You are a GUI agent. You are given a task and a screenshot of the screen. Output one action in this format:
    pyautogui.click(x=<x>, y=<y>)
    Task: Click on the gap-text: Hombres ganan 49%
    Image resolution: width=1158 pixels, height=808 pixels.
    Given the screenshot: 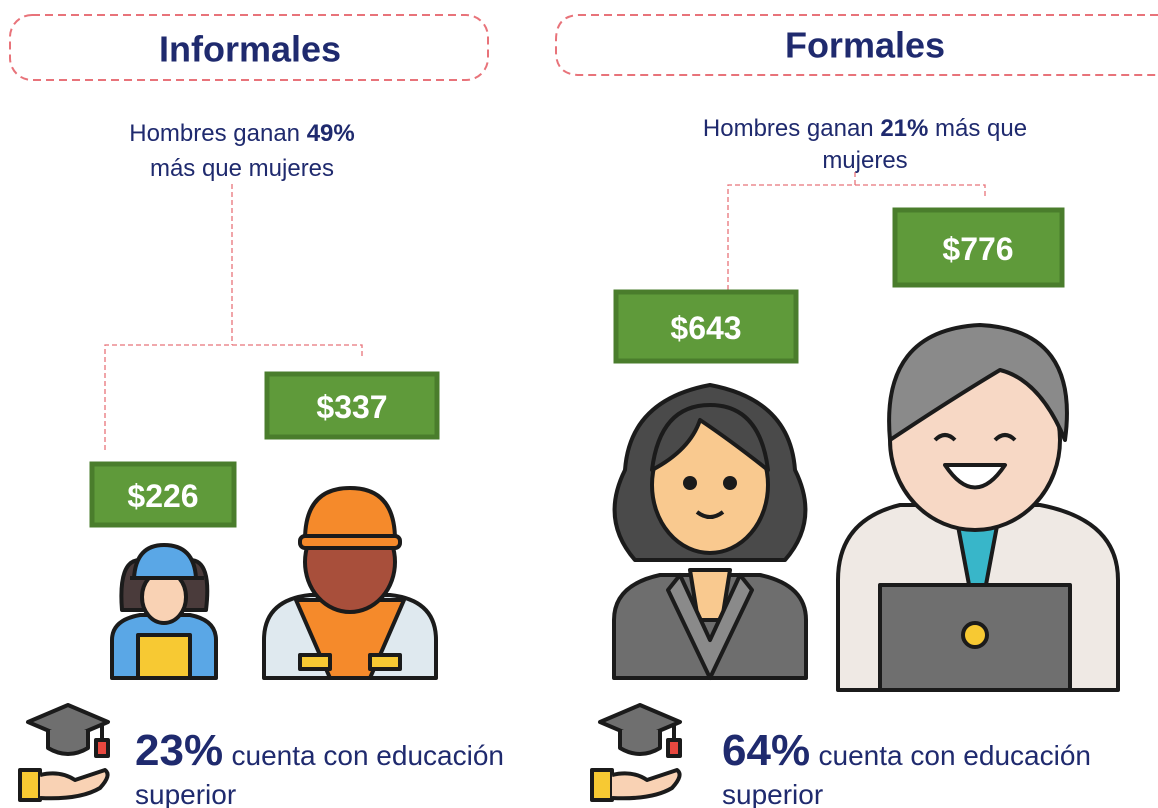 What is the action you would take?
    pyautogui.click(x=241, y=133)
    